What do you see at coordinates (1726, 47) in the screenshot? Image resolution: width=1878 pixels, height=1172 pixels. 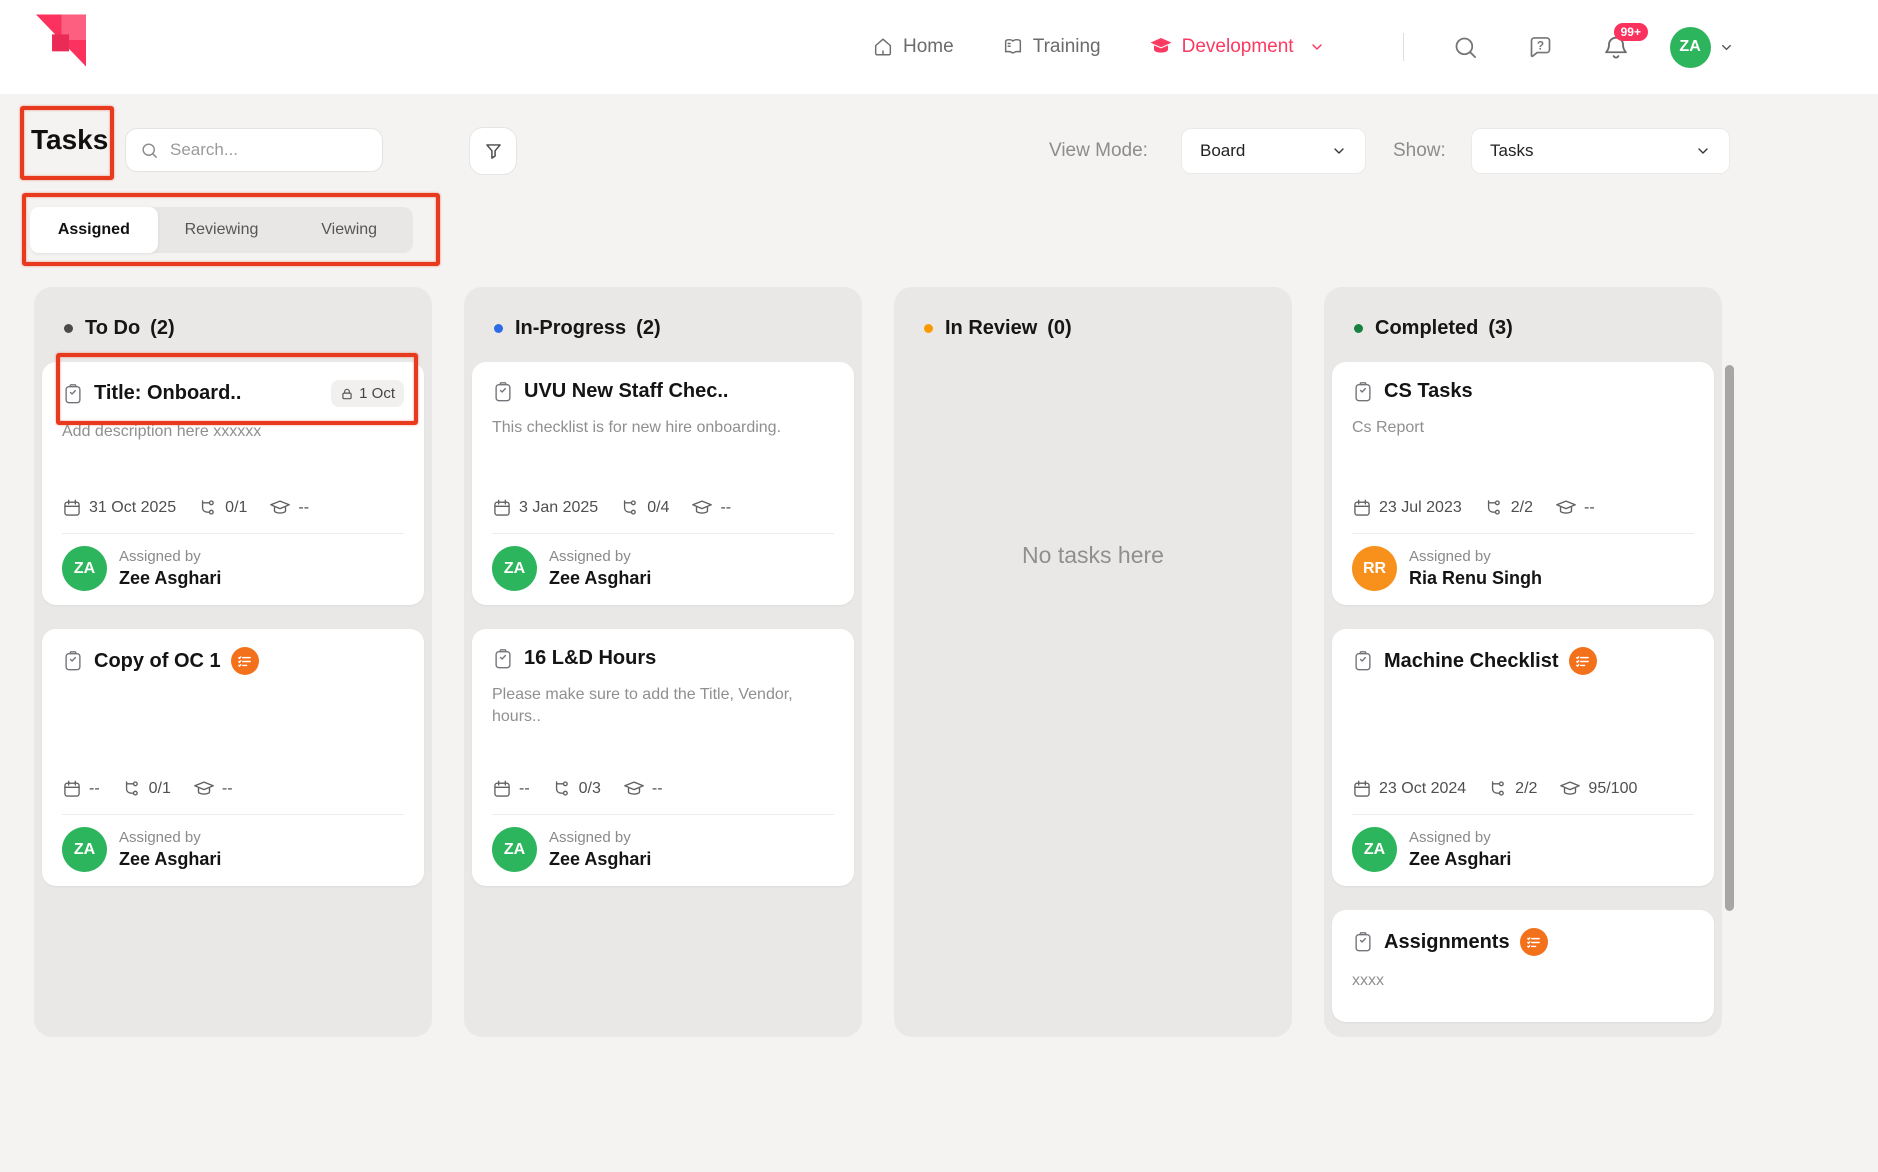 I see `avatar-chevron-down-icon` at bounding box center [1726, 47].